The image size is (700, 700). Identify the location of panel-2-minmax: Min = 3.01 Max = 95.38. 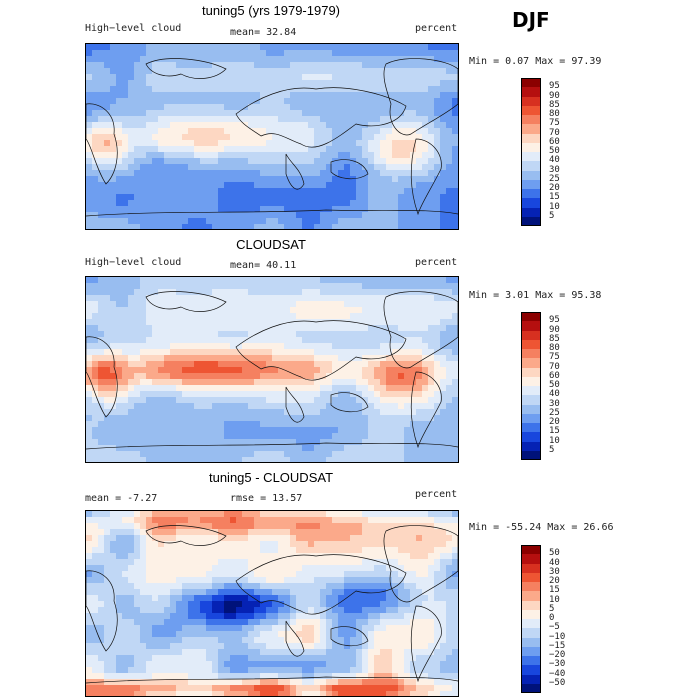
(535, 295).